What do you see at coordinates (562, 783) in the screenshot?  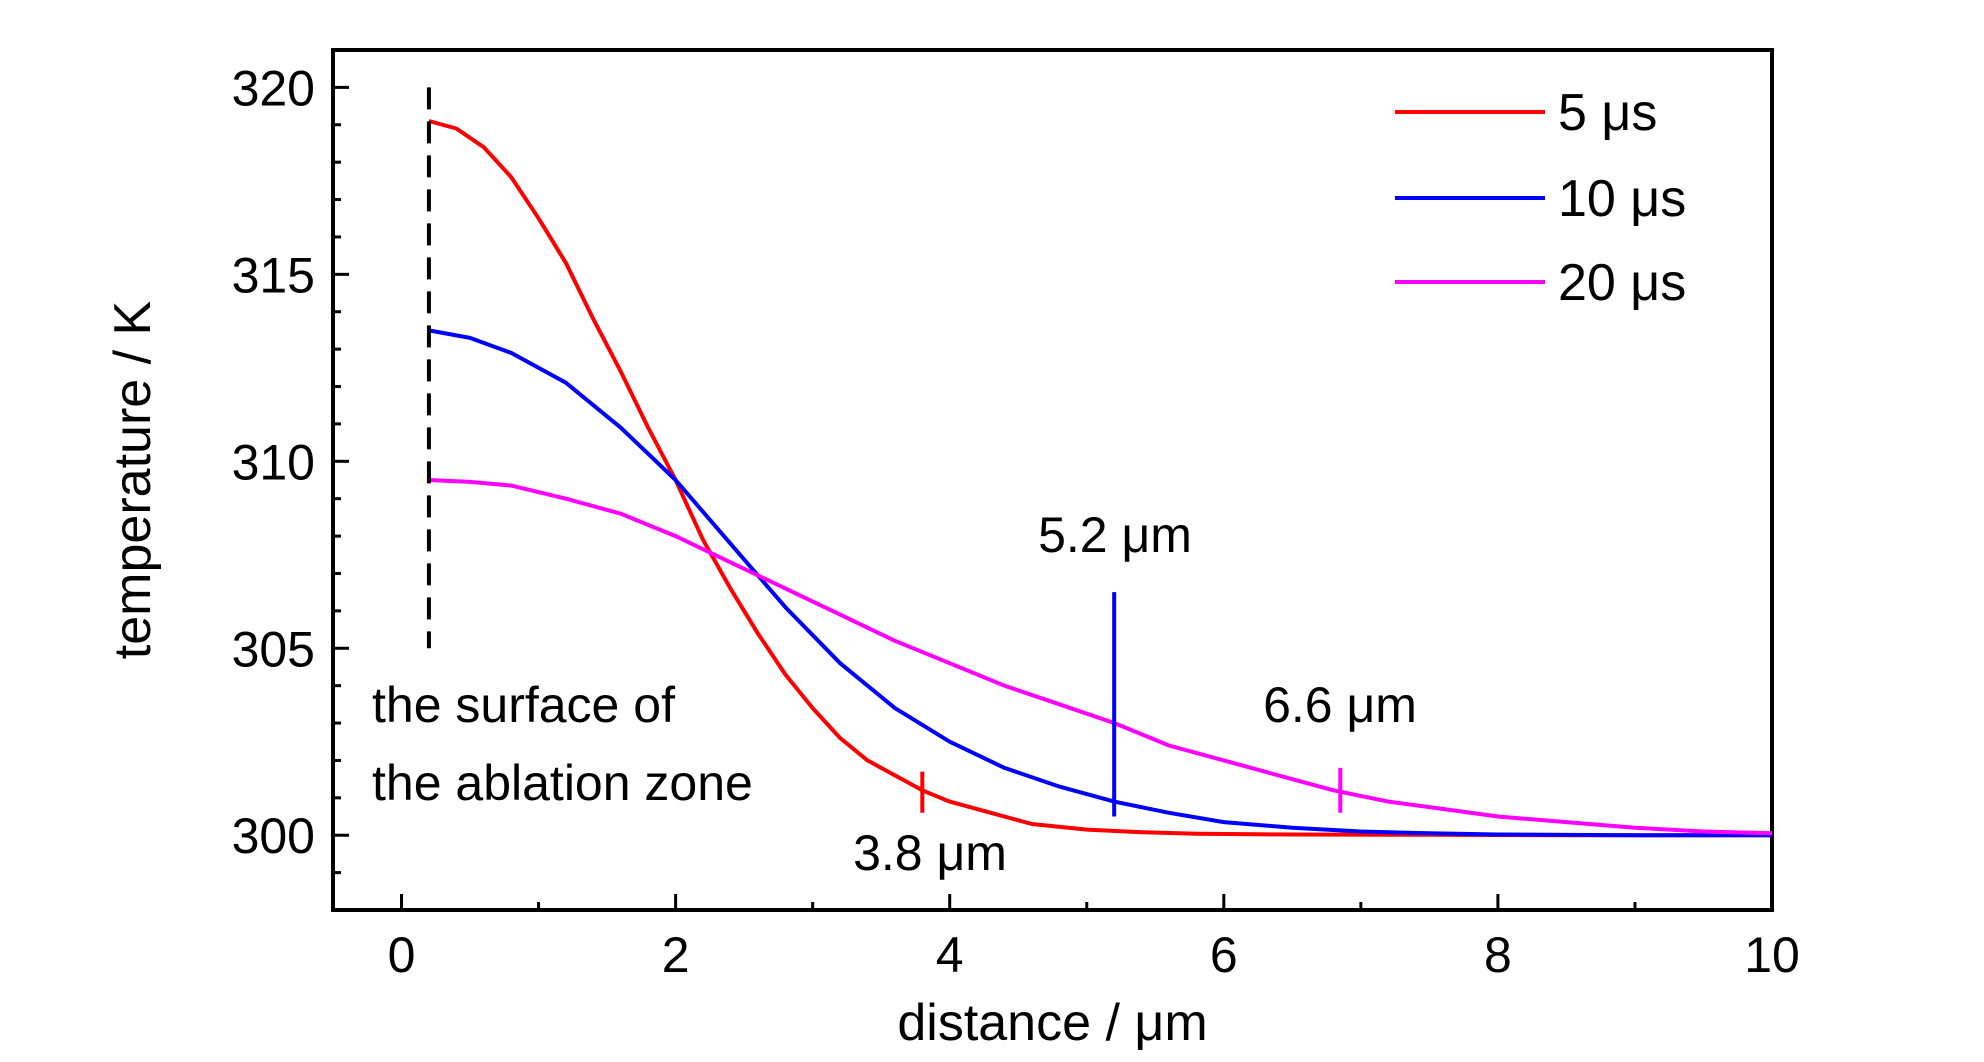 I see `surface-label-line2: the ablation zone` at bounding box center [562, 783].